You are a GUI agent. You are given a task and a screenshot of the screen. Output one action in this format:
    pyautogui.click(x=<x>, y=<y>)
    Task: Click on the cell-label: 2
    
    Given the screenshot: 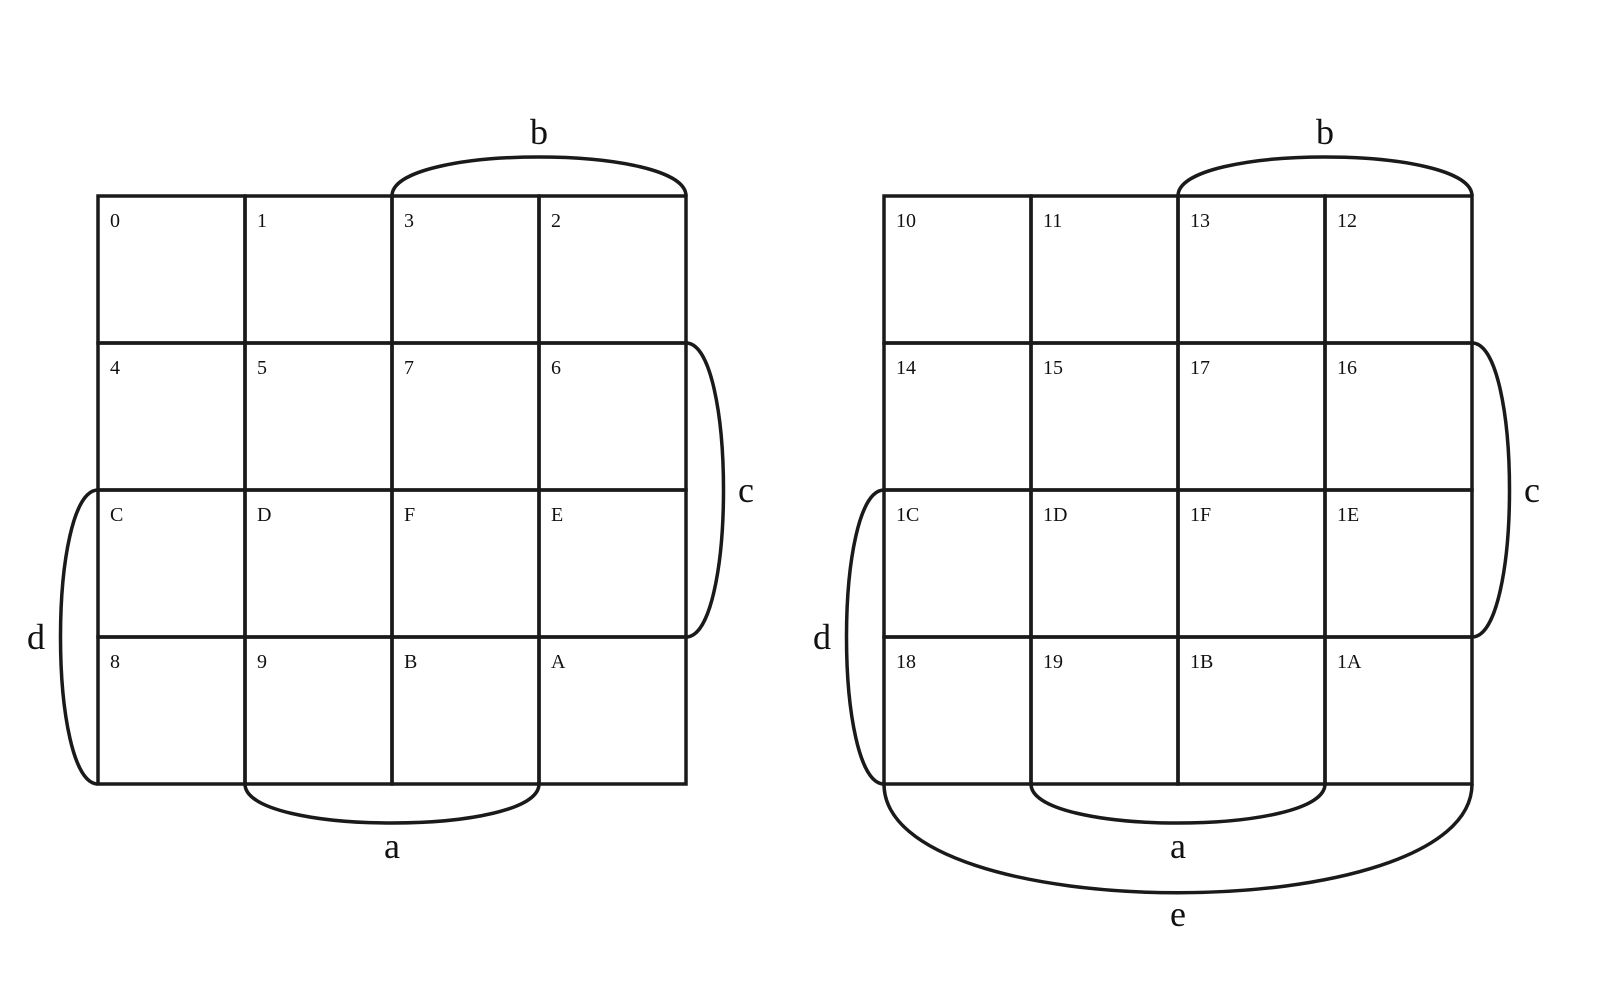 What is the action you would take?
    pyautogui.click(x=556, y=221)
    